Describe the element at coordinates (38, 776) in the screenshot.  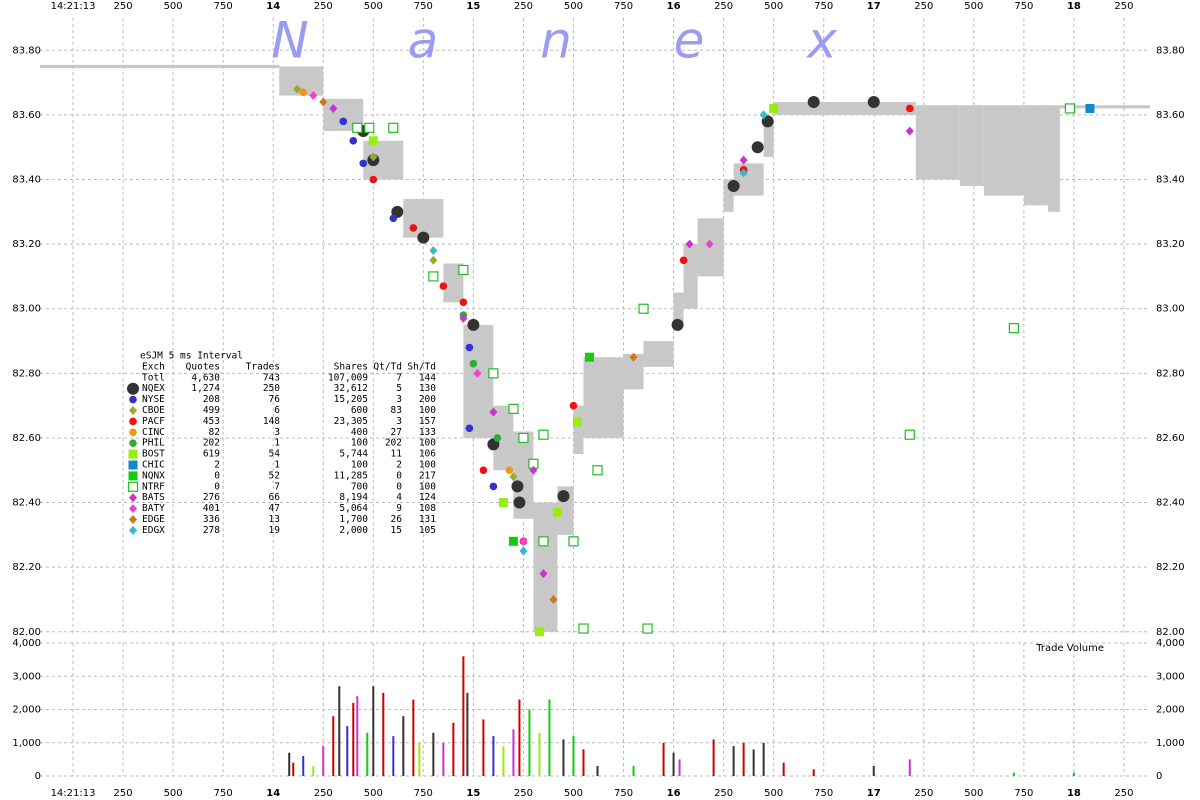
I see `y-tick-label: 0` at that location.